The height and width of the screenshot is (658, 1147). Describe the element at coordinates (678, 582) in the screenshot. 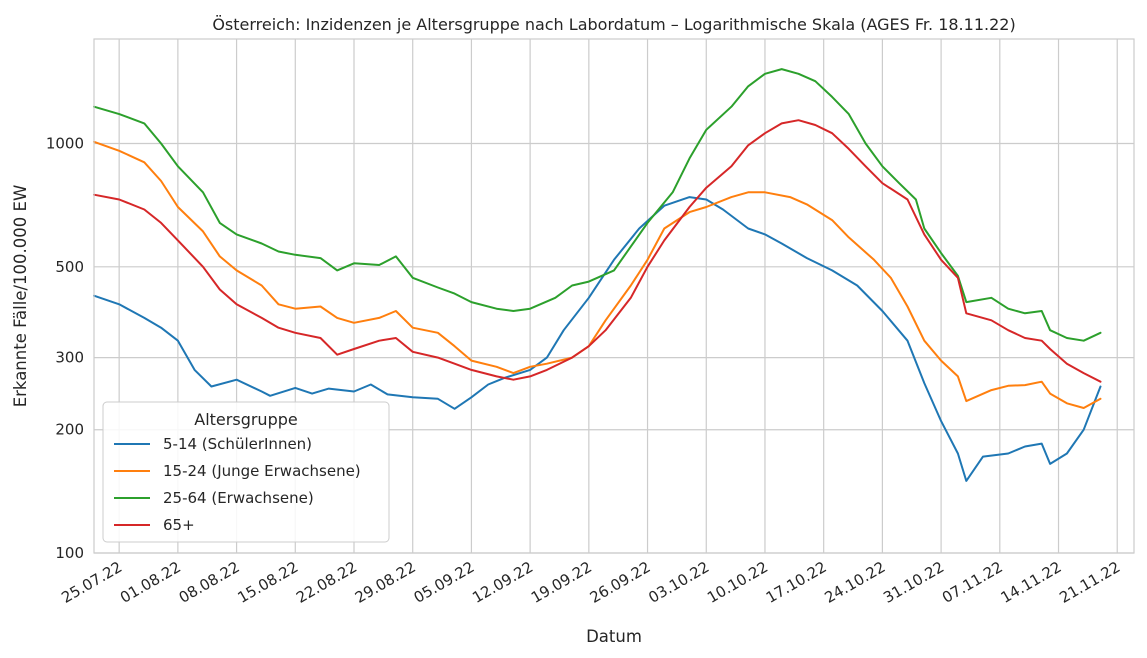

I see `x-tick-label: 03.10.22` at that location.